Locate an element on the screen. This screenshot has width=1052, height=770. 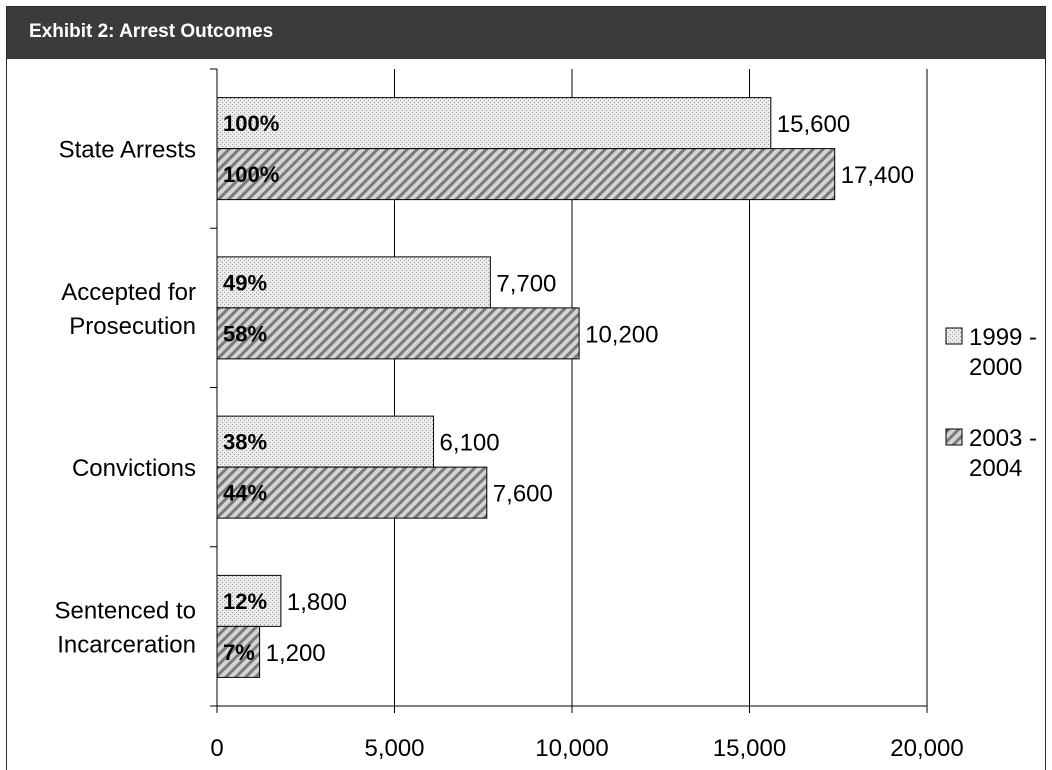
value-label: 7,600 is located at coordinates (523, 494).